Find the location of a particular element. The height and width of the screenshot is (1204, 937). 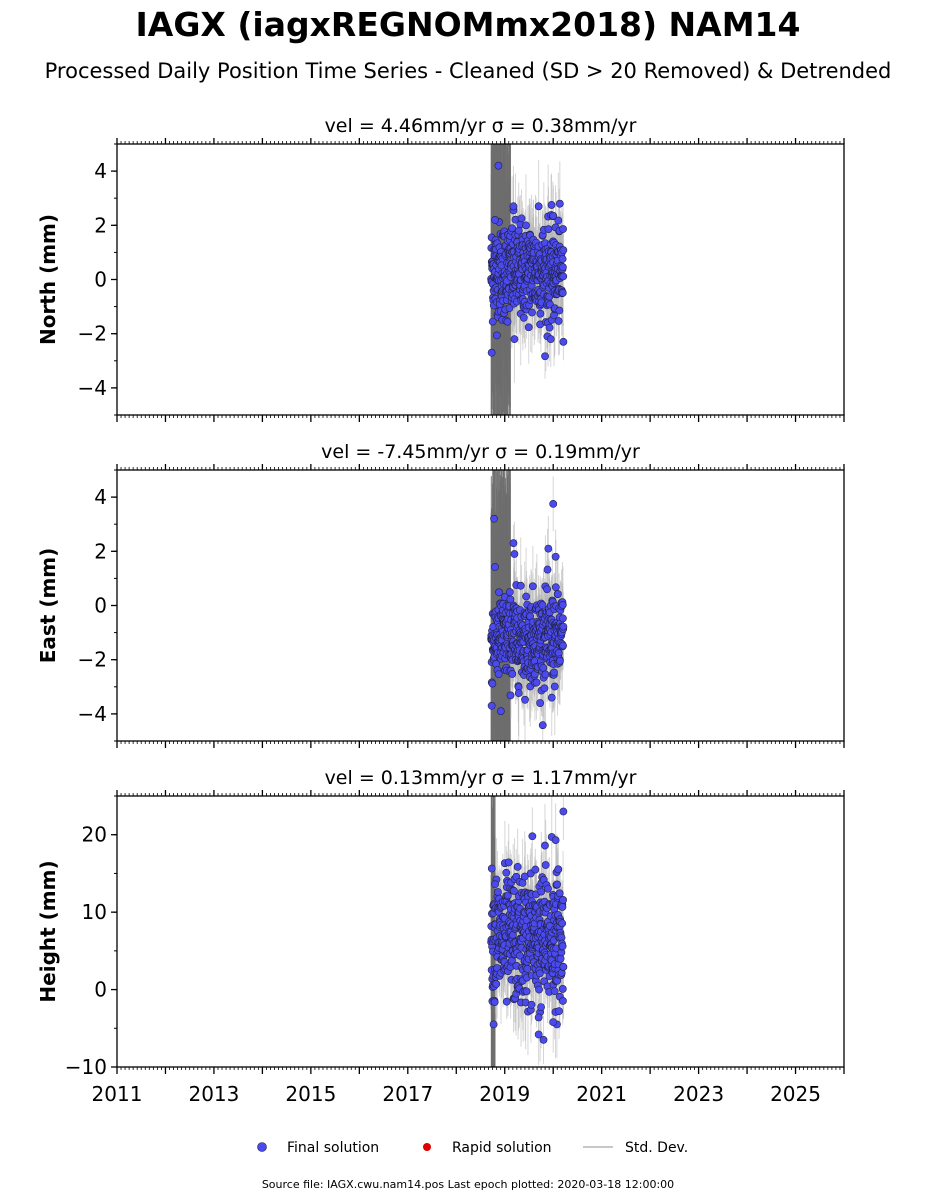

legend-final-marker is located at coordinates (262, 1147).